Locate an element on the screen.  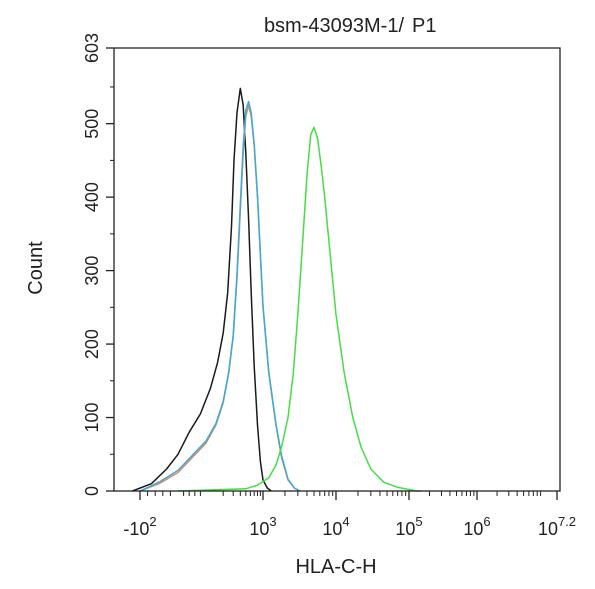
x-tick-label: 107.2 is located at coordinates (557, 526).